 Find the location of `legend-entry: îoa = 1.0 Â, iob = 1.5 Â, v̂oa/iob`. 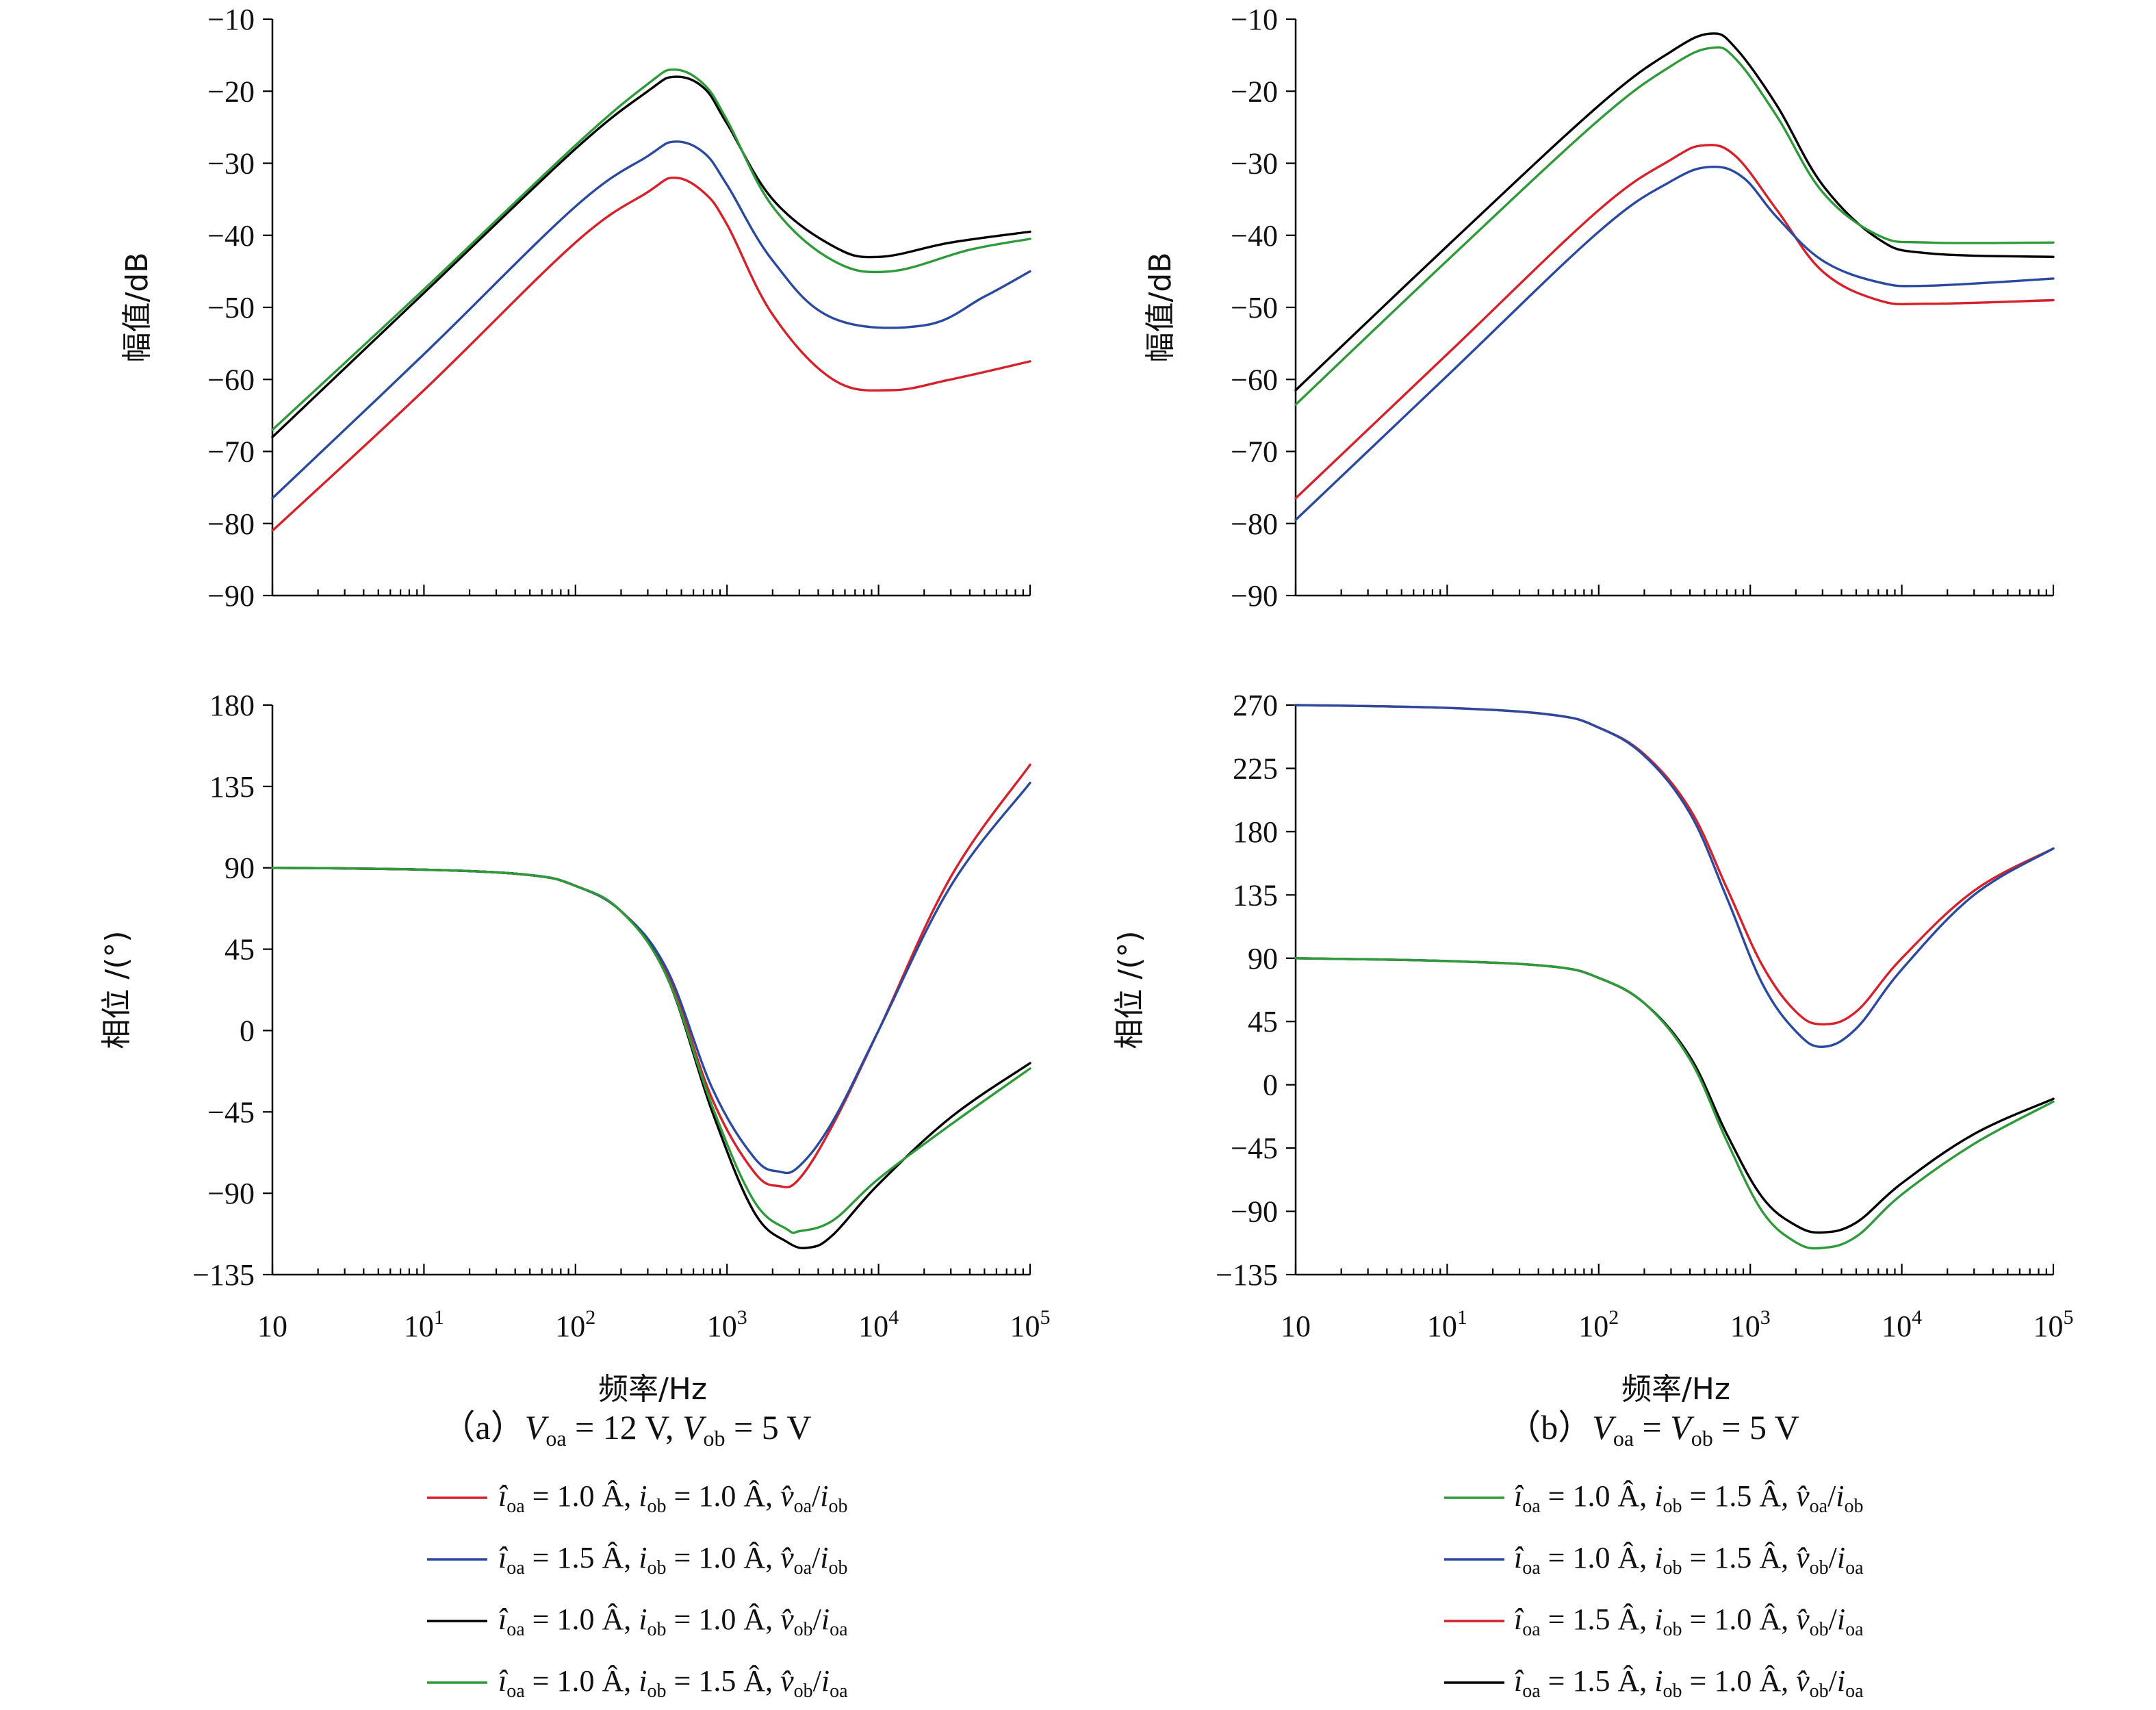

legend-entry: îoa = 1.0 Â, iob = 1.5 Â, v̂oa/iob is located at coordinates (1654, 1498).